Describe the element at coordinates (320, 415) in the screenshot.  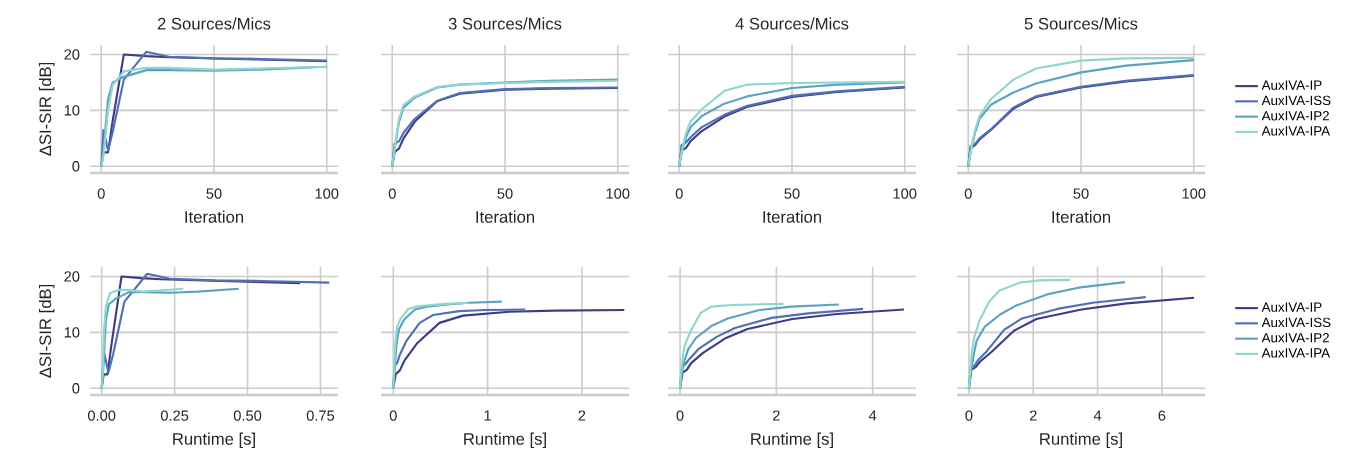
I see `x-tick-label: 0.75` at that location.